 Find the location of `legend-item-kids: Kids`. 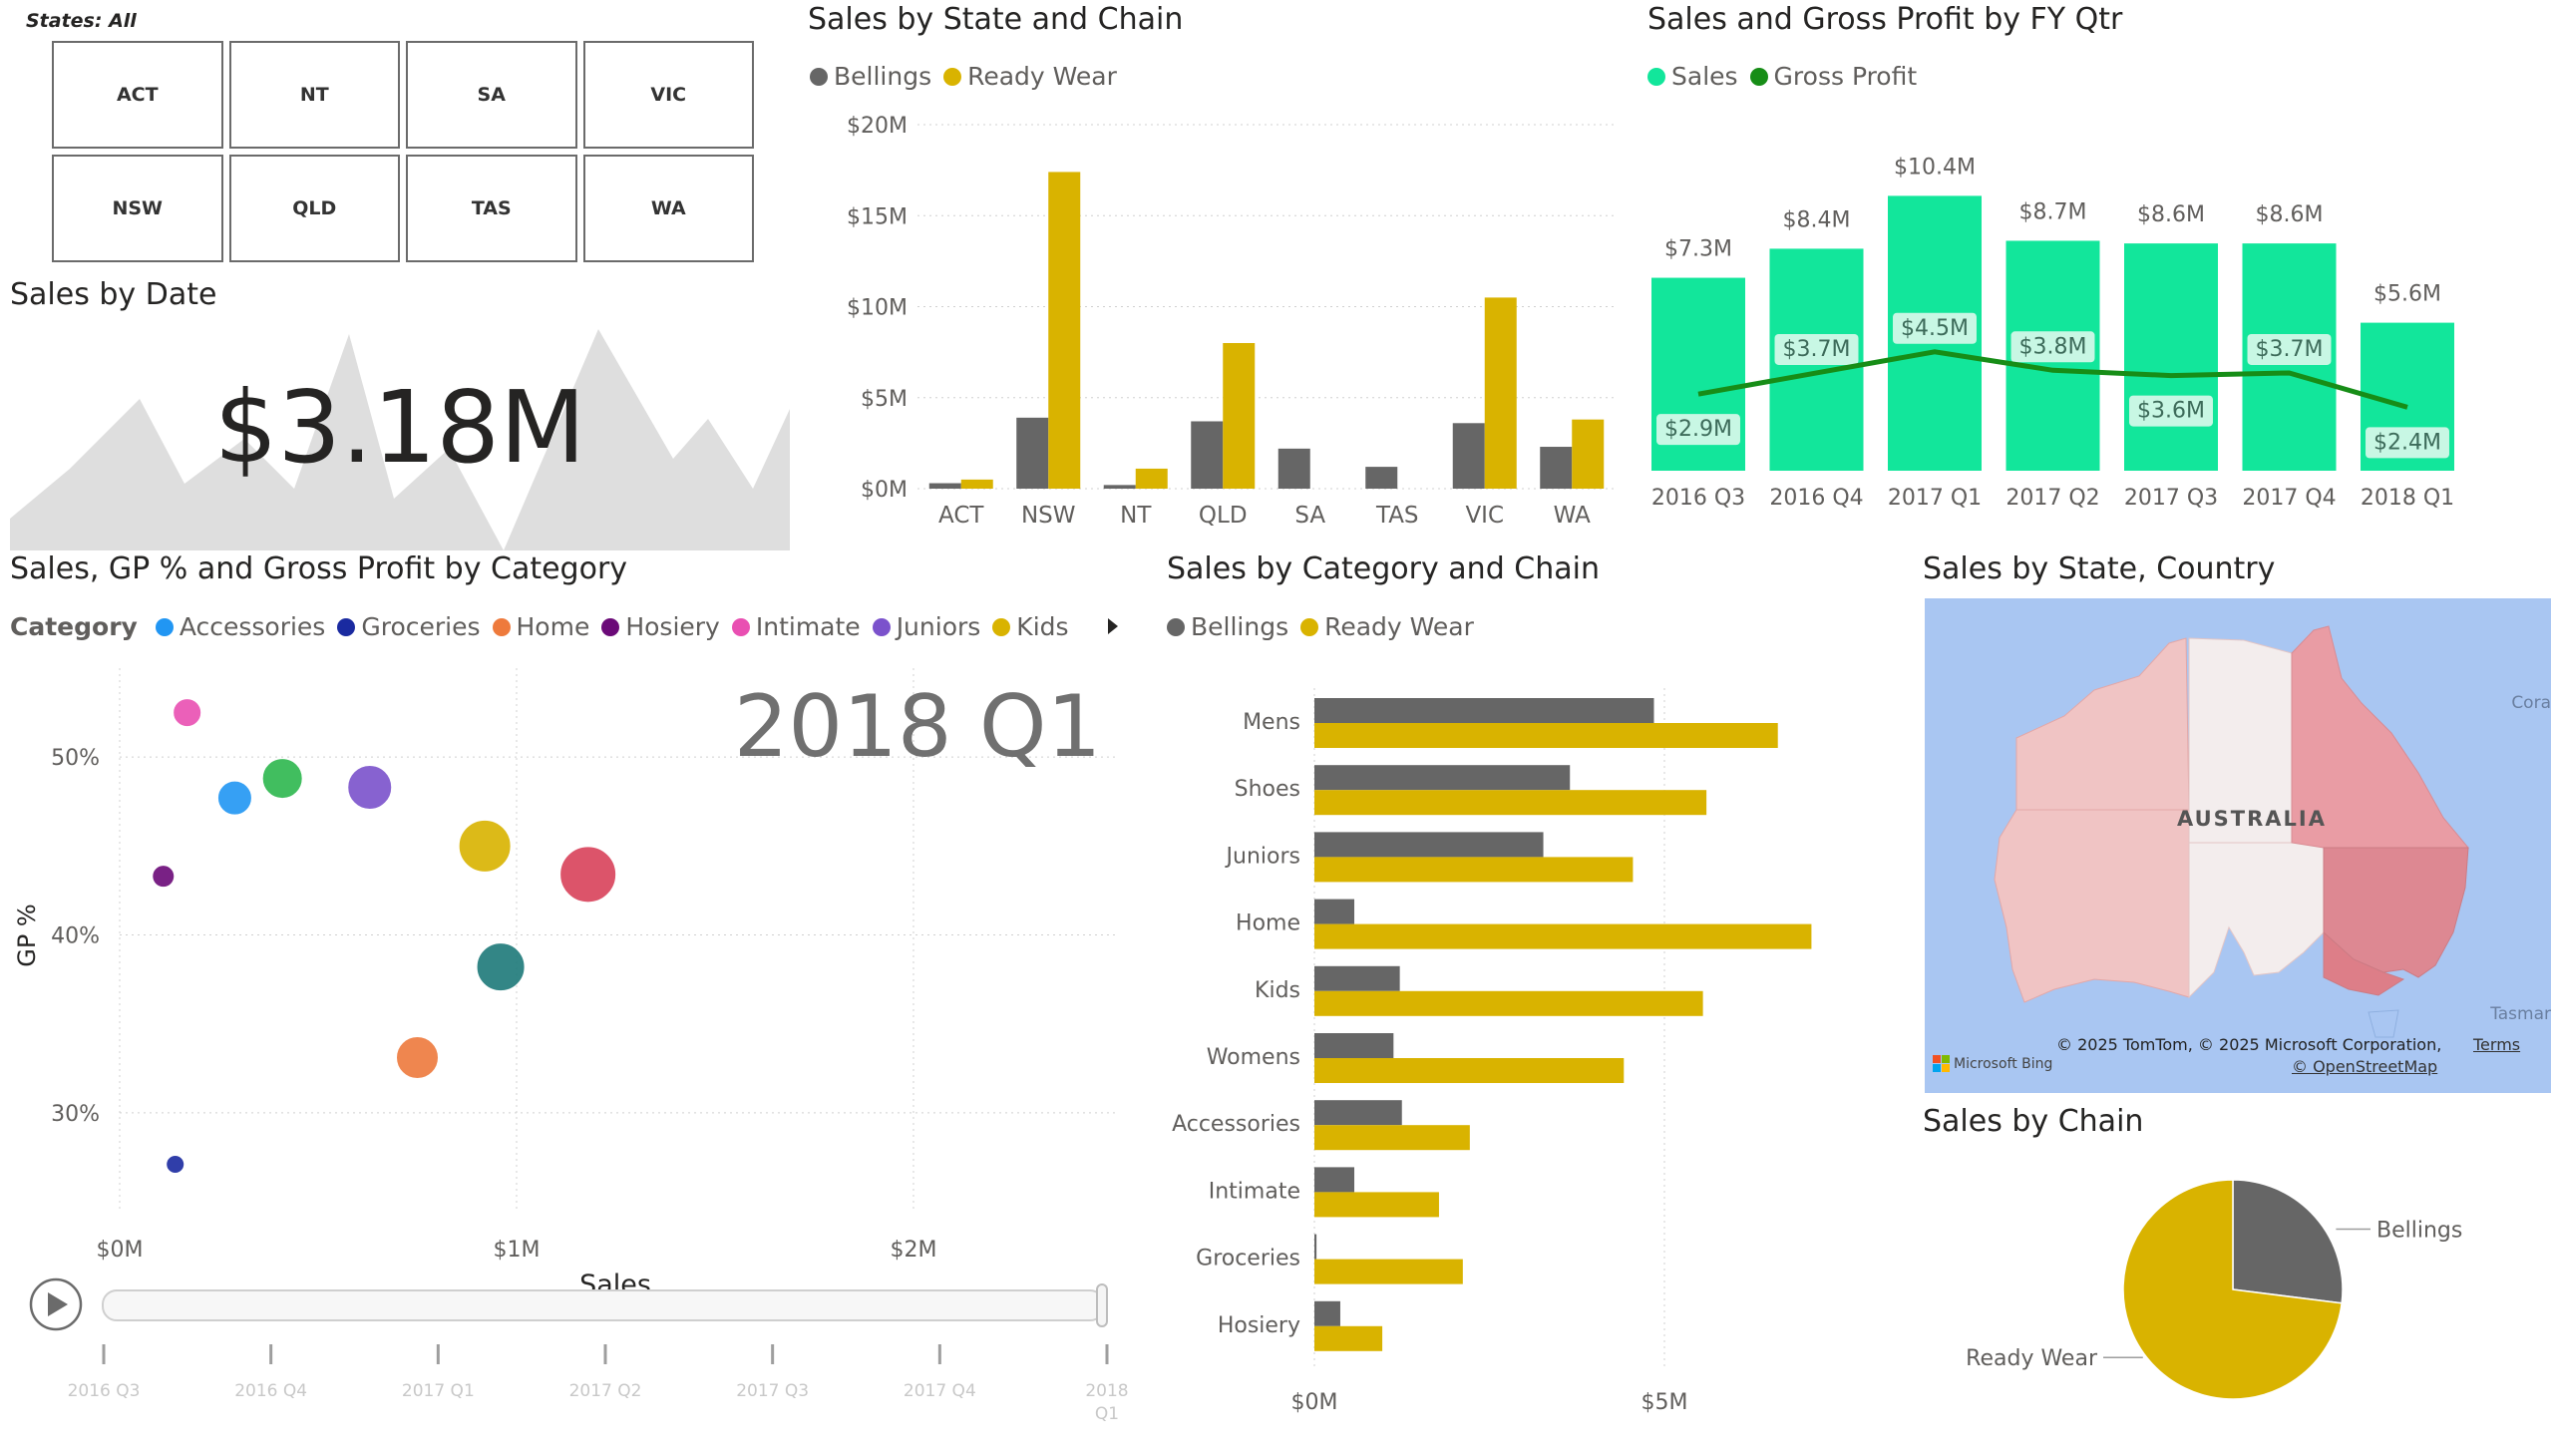

legend-item-kids: Kids is located at coordinates (1031, 626).